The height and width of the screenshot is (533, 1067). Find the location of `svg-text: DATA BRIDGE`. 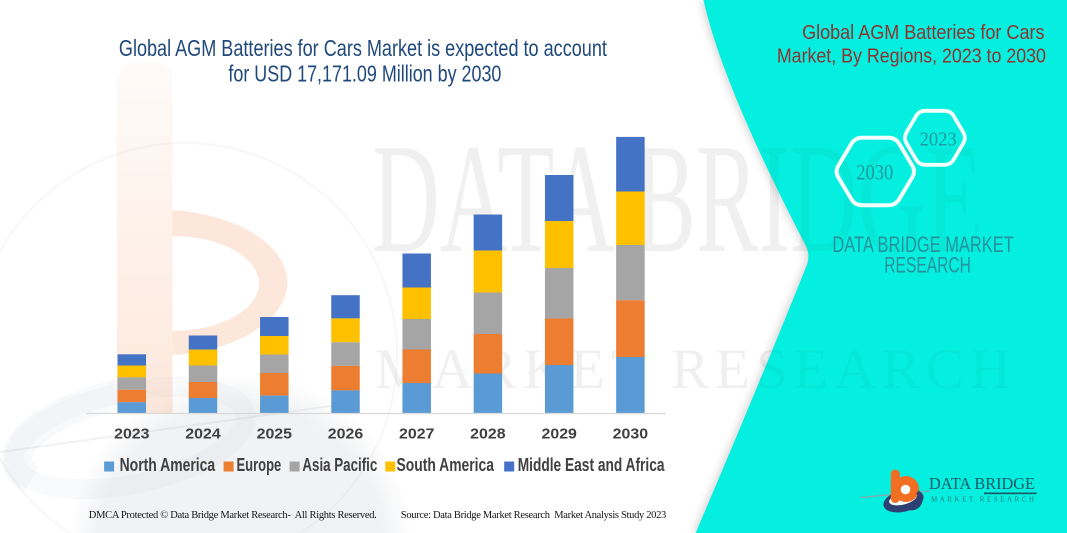

svg-text: DATA BRIDGE is located at coordinates (982, 483).